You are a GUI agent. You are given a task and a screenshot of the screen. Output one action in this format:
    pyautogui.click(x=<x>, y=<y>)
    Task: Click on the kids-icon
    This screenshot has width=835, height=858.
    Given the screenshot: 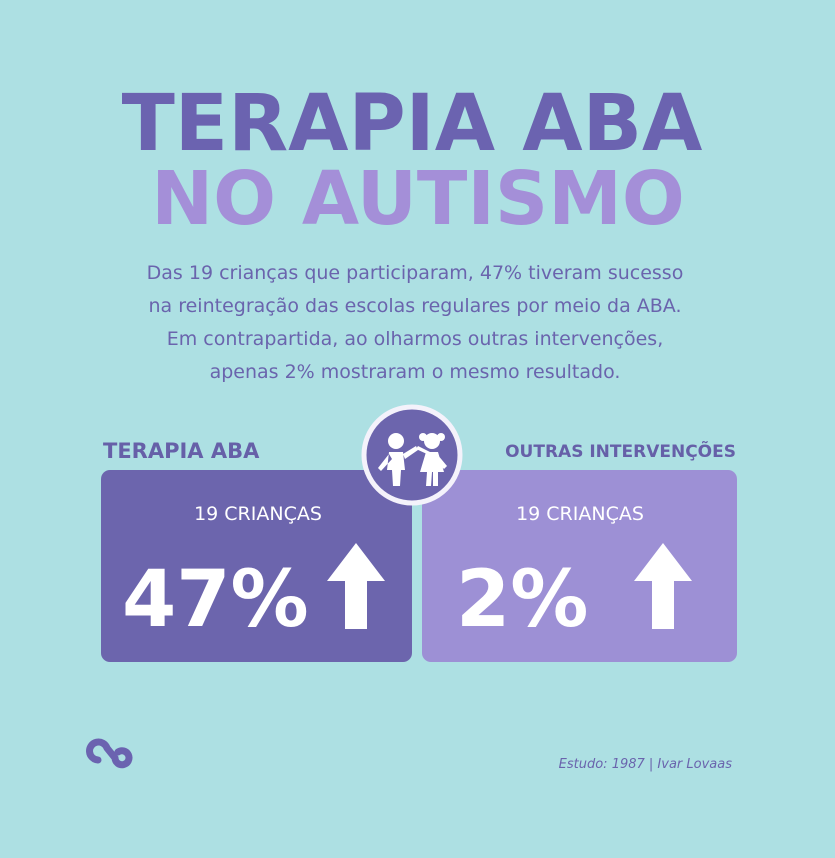 What is the action you would take?
    pyautogui.click(x=412, y=455)
    